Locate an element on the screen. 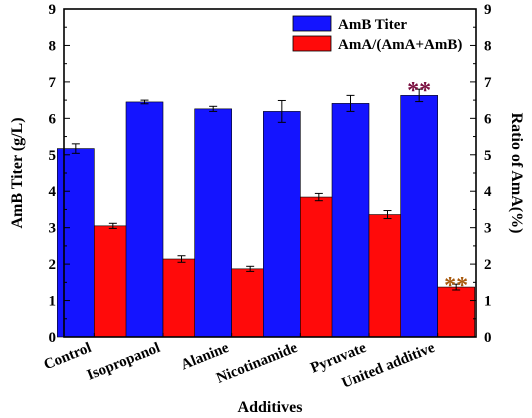 This screenshot has width=532, height=418. y-right-tick-label-0: 0 is located at coordinates (488, 338).